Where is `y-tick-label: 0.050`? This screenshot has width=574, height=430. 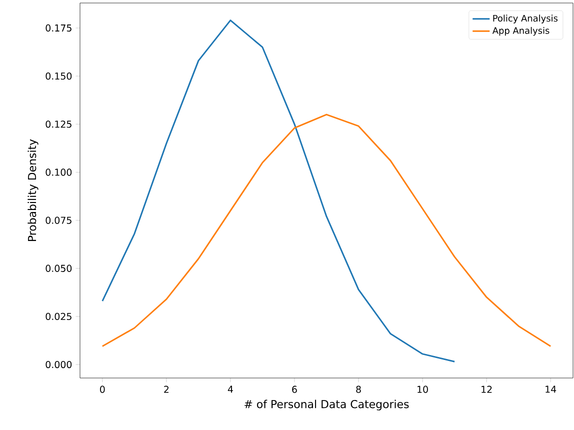
y-tick-label: 0.050 is located at coordinates (59, 268).